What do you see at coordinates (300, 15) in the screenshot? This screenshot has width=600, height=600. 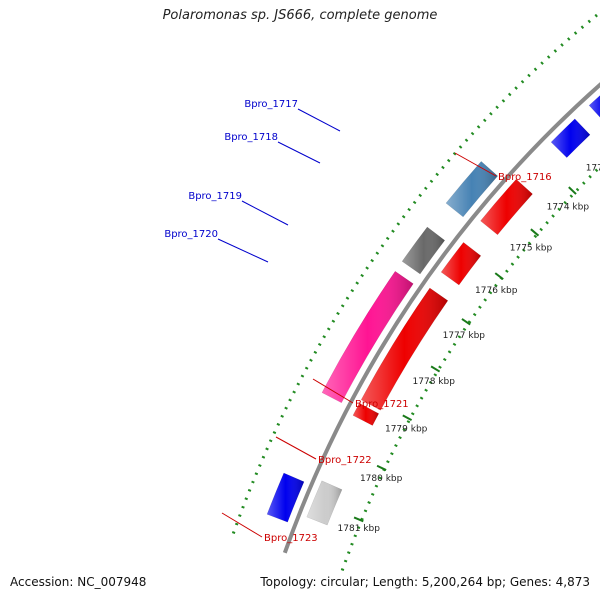 I see `map-title: Polaromonas sp. JS666, complete genome` at bounding box center [300, 15].